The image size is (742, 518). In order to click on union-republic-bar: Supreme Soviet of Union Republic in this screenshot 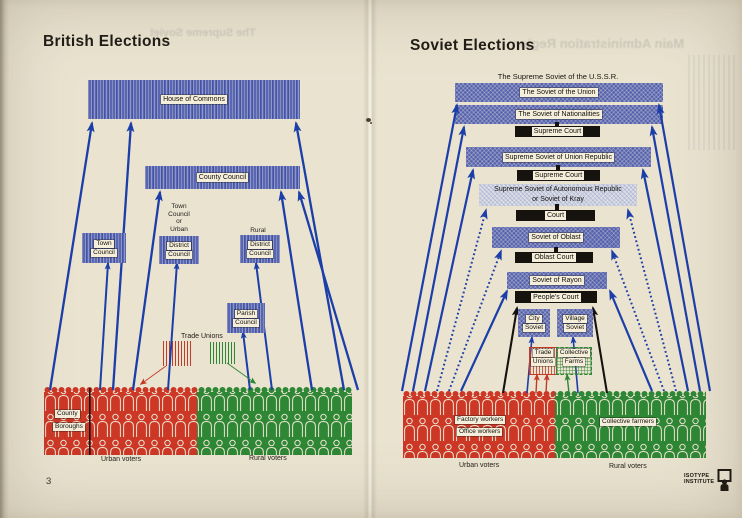, I will do `click(558, 157)`.